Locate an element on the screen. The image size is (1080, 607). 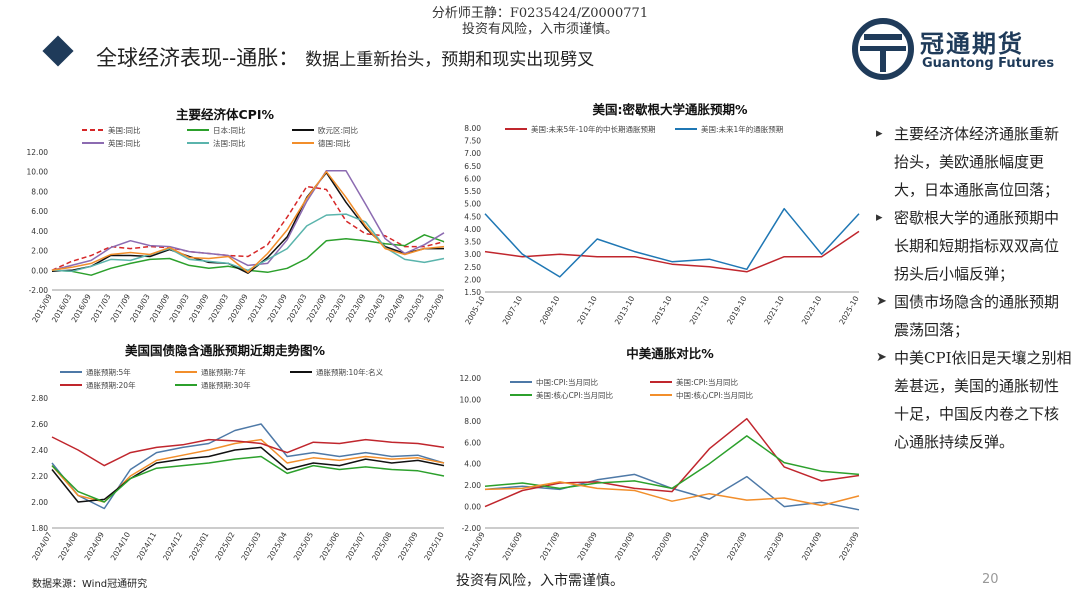
x-tick-label: 2025-10 is located at coordinates (849, 310).